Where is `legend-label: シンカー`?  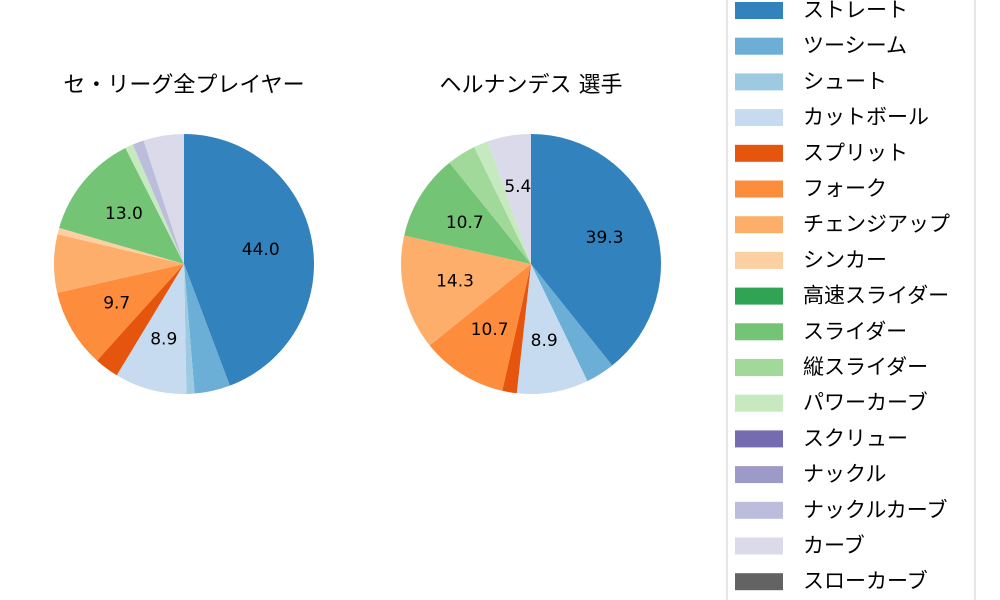 legend-label: シンカー is located at coordinates (845, 260).